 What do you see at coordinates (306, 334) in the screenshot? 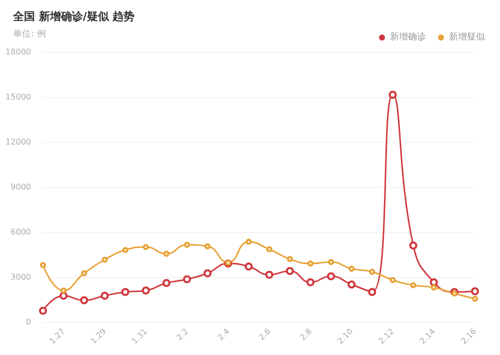
I see `x-tick-label: 2.8` at bounding box center [306, 334].